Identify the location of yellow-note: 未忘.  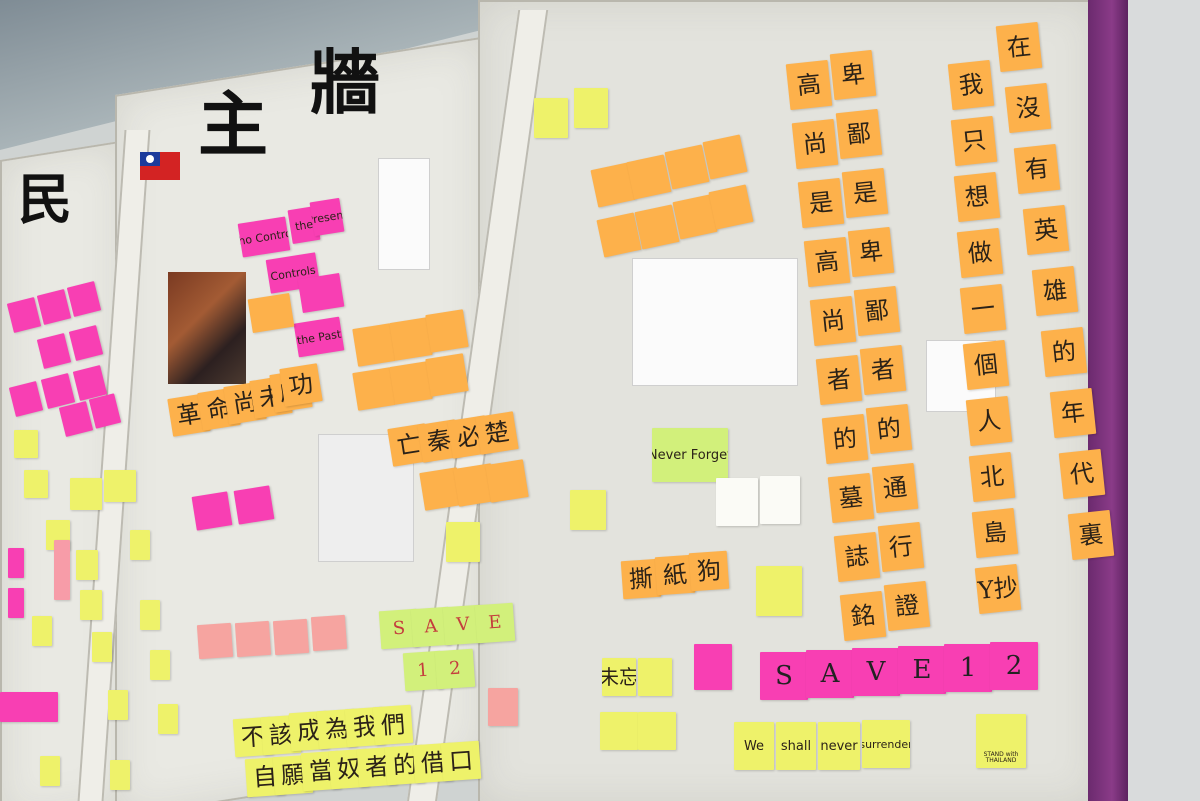
(619, 677).